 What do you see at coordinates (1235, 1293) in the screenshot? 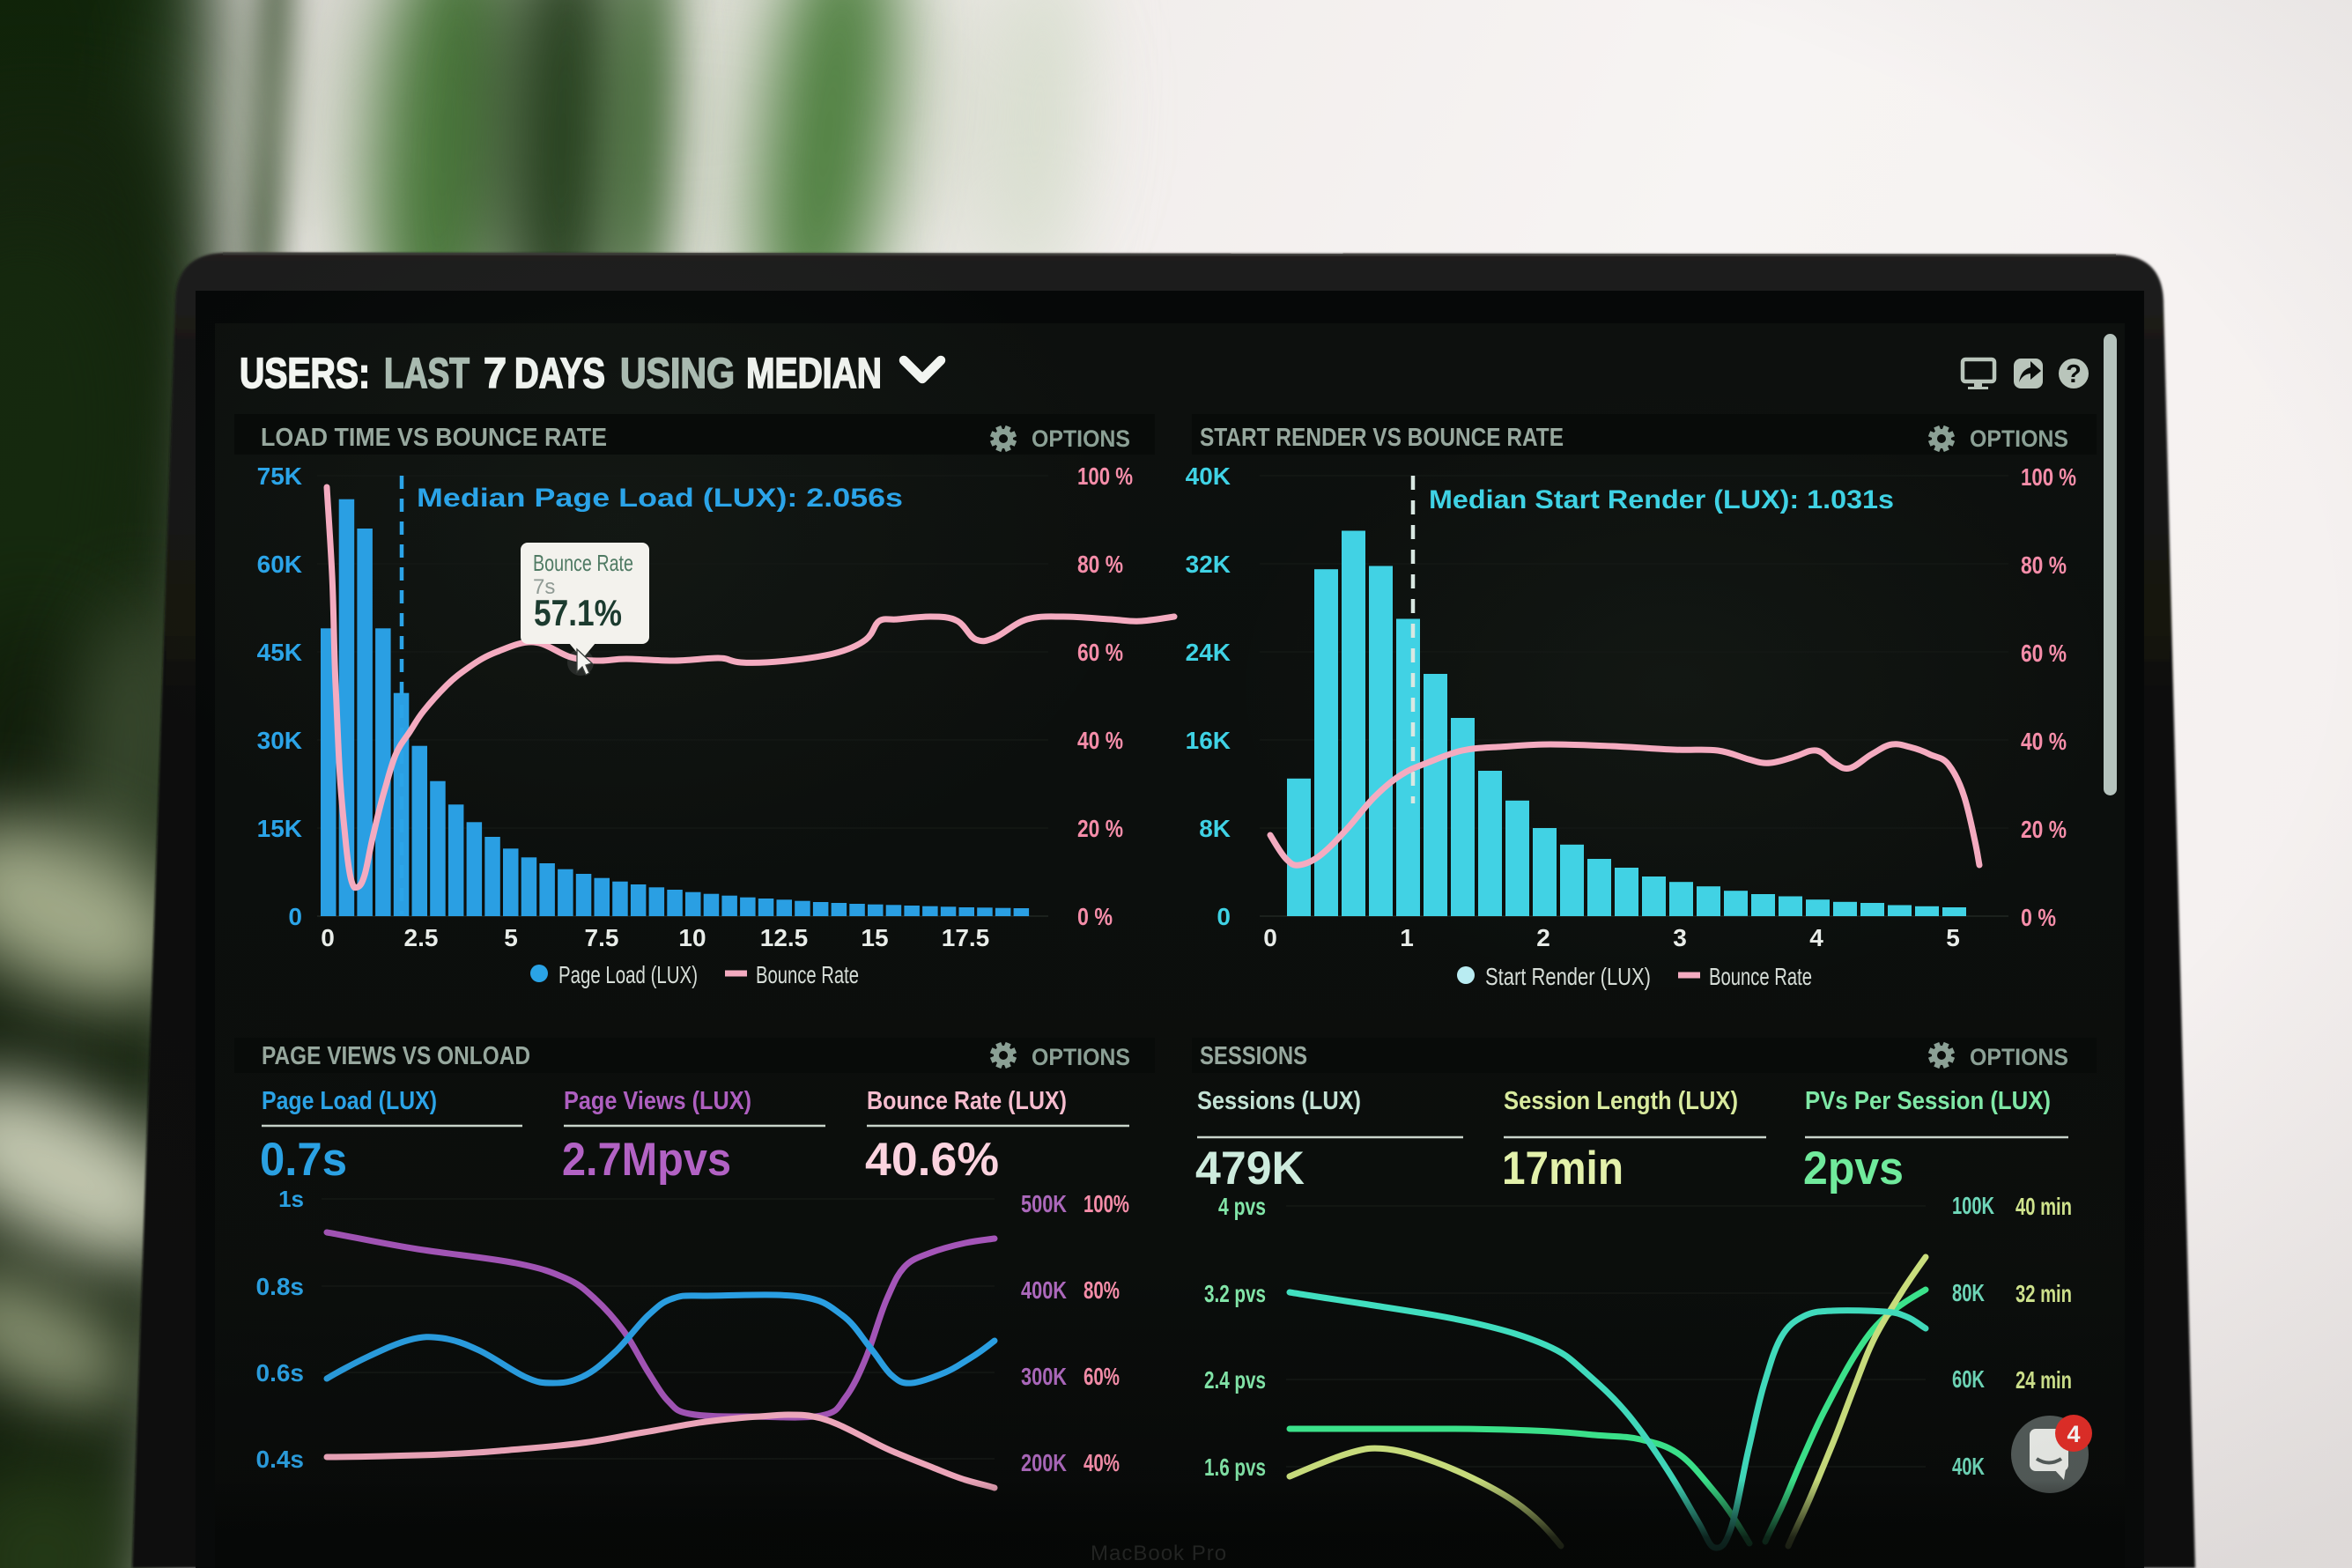
I see `svg-text: 3.2 pvs` at bounding box center [1235, 1293].